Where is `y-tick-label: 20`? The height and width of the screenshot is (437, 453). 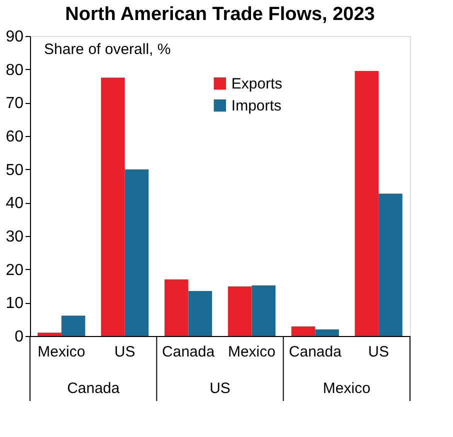 y-tick-label: 20 is located at coordinates (15, 270).